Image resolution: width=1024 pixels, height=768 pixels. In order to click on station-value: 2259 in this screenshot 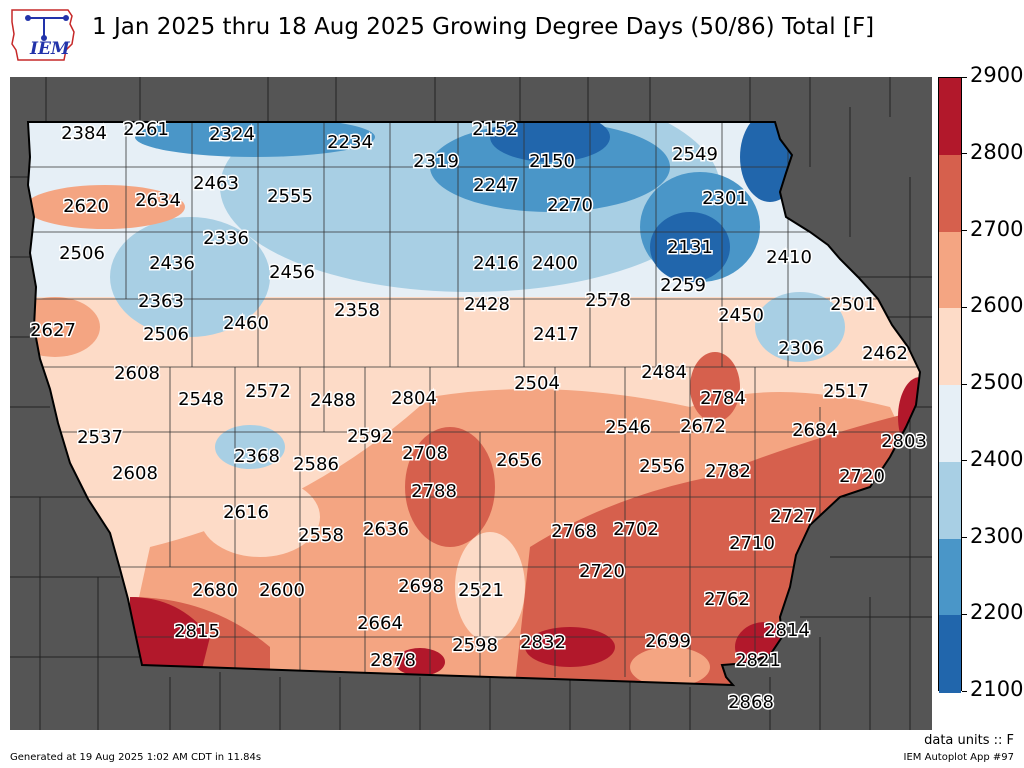, I will do `click(683, 285)`.